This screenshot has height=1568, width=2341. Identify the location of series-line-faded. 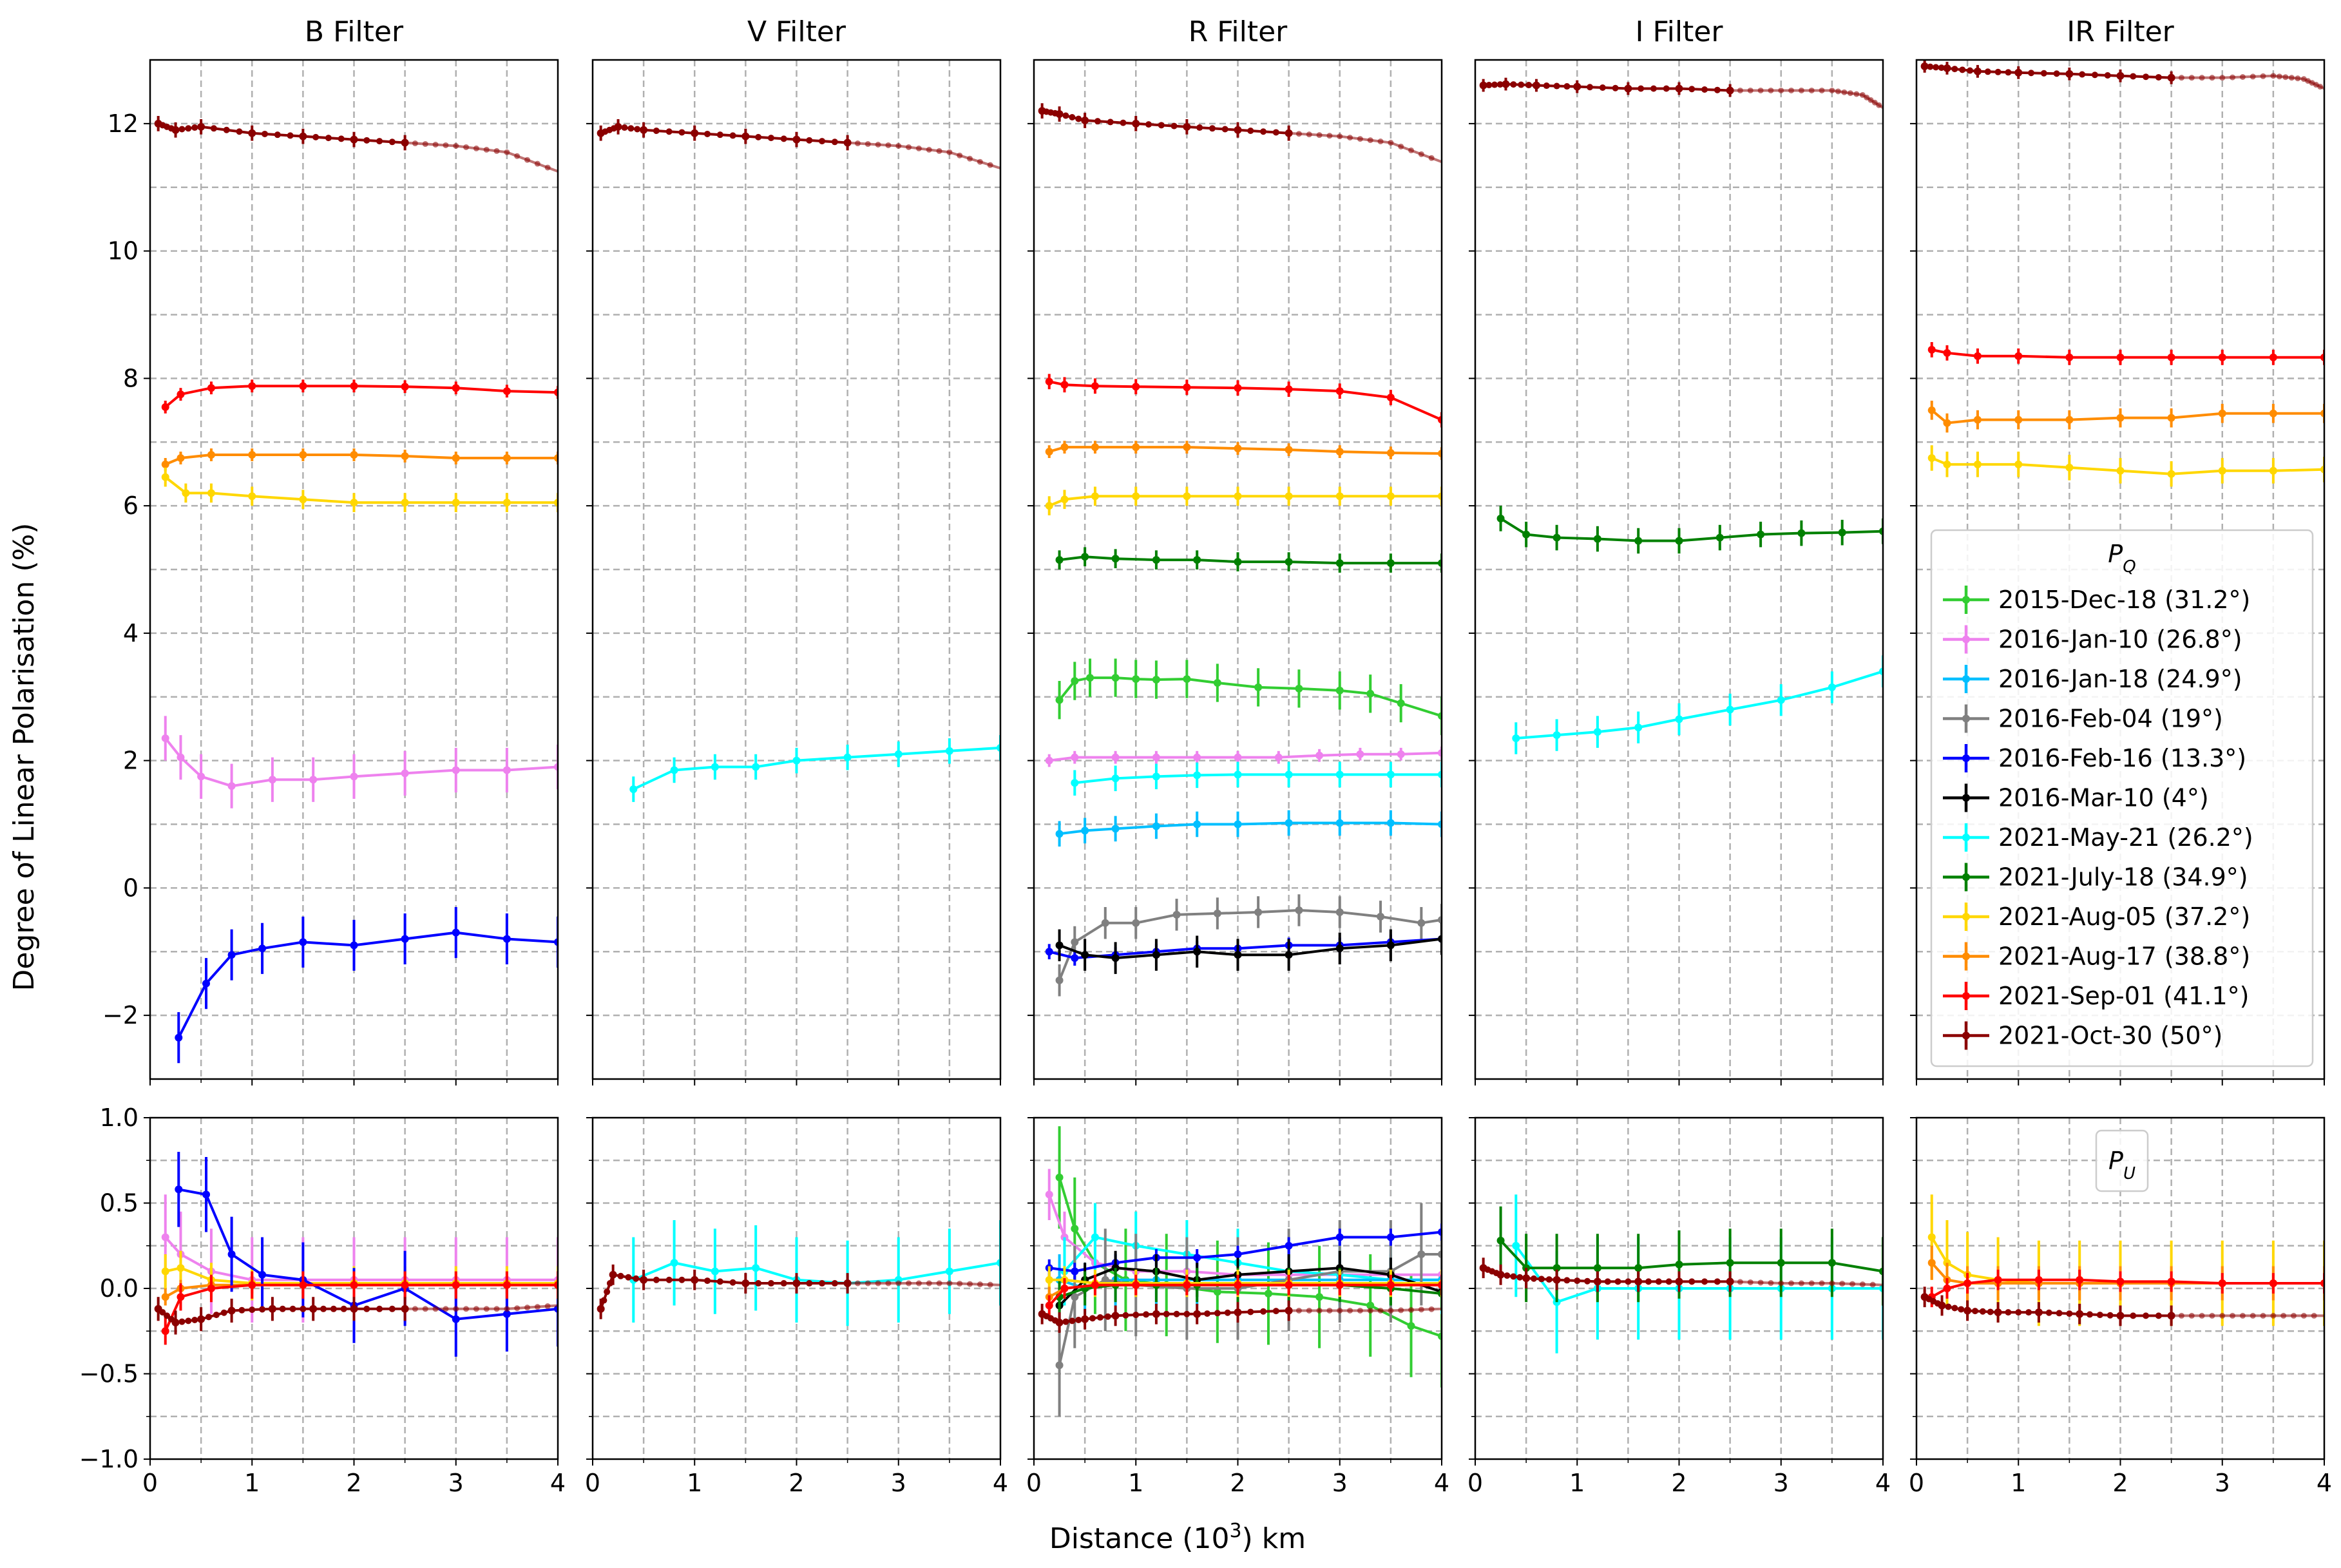
(481, 1307).